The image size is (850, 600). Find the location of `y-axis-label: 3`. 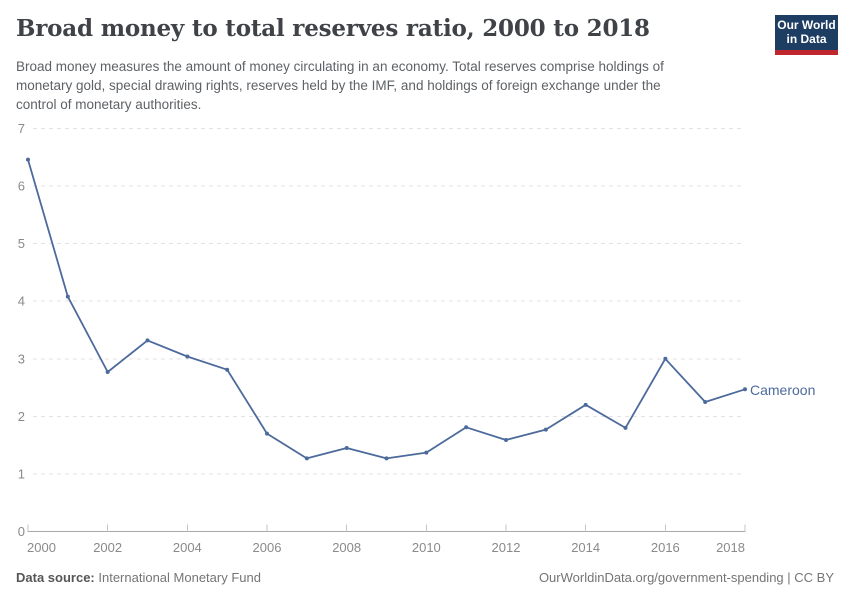

y-axis-label: 3 is located at coordinates (21, 358).